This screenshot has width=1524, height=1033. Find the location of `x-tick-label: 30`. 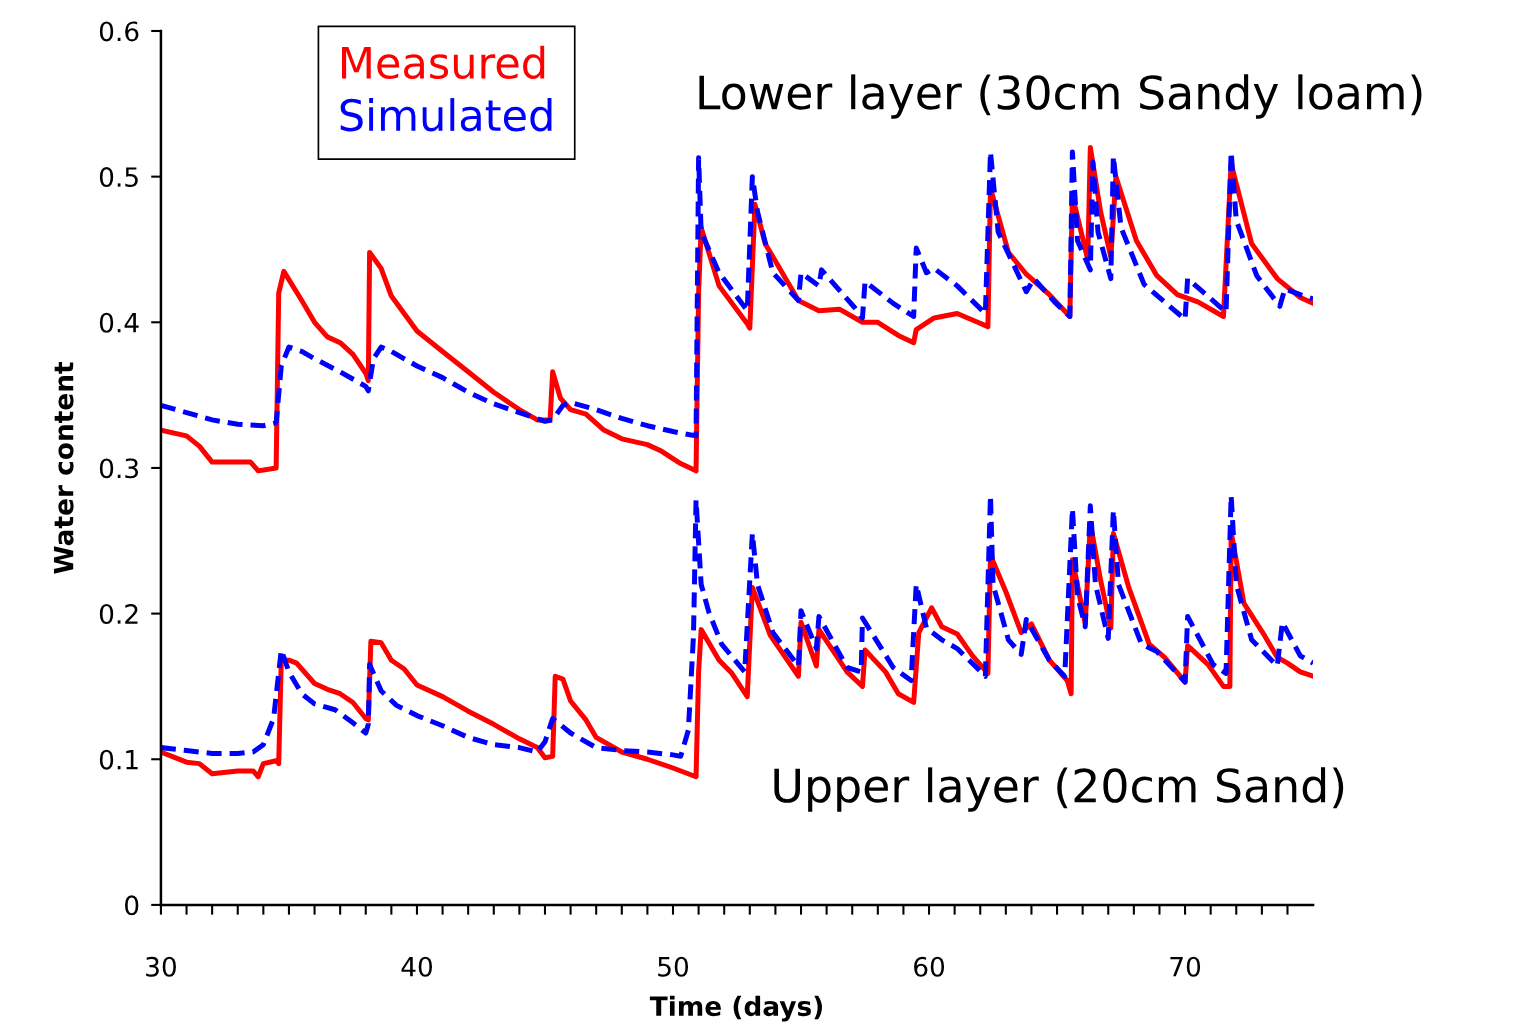

x-tick-label: 30 is located at coordinates (161, 966).